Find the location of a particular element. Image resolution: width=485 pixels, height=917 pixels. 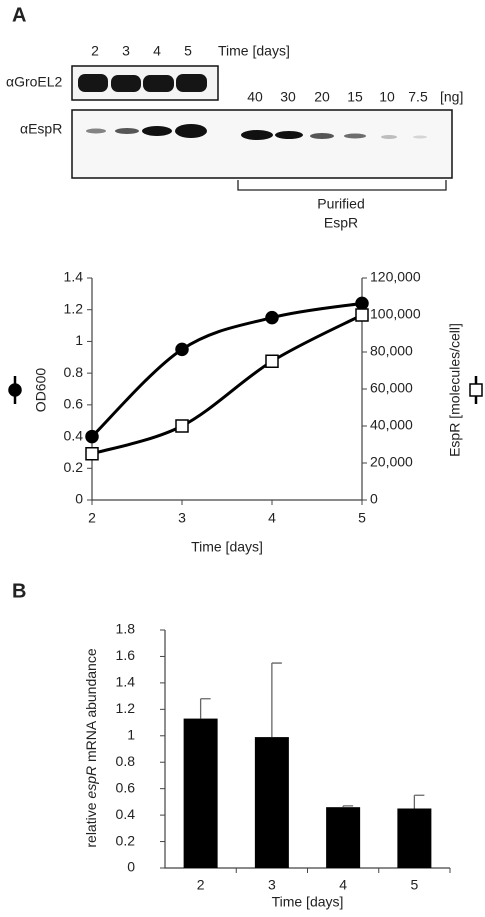

bracket-label: EspR is located at coordinates (341, 223).